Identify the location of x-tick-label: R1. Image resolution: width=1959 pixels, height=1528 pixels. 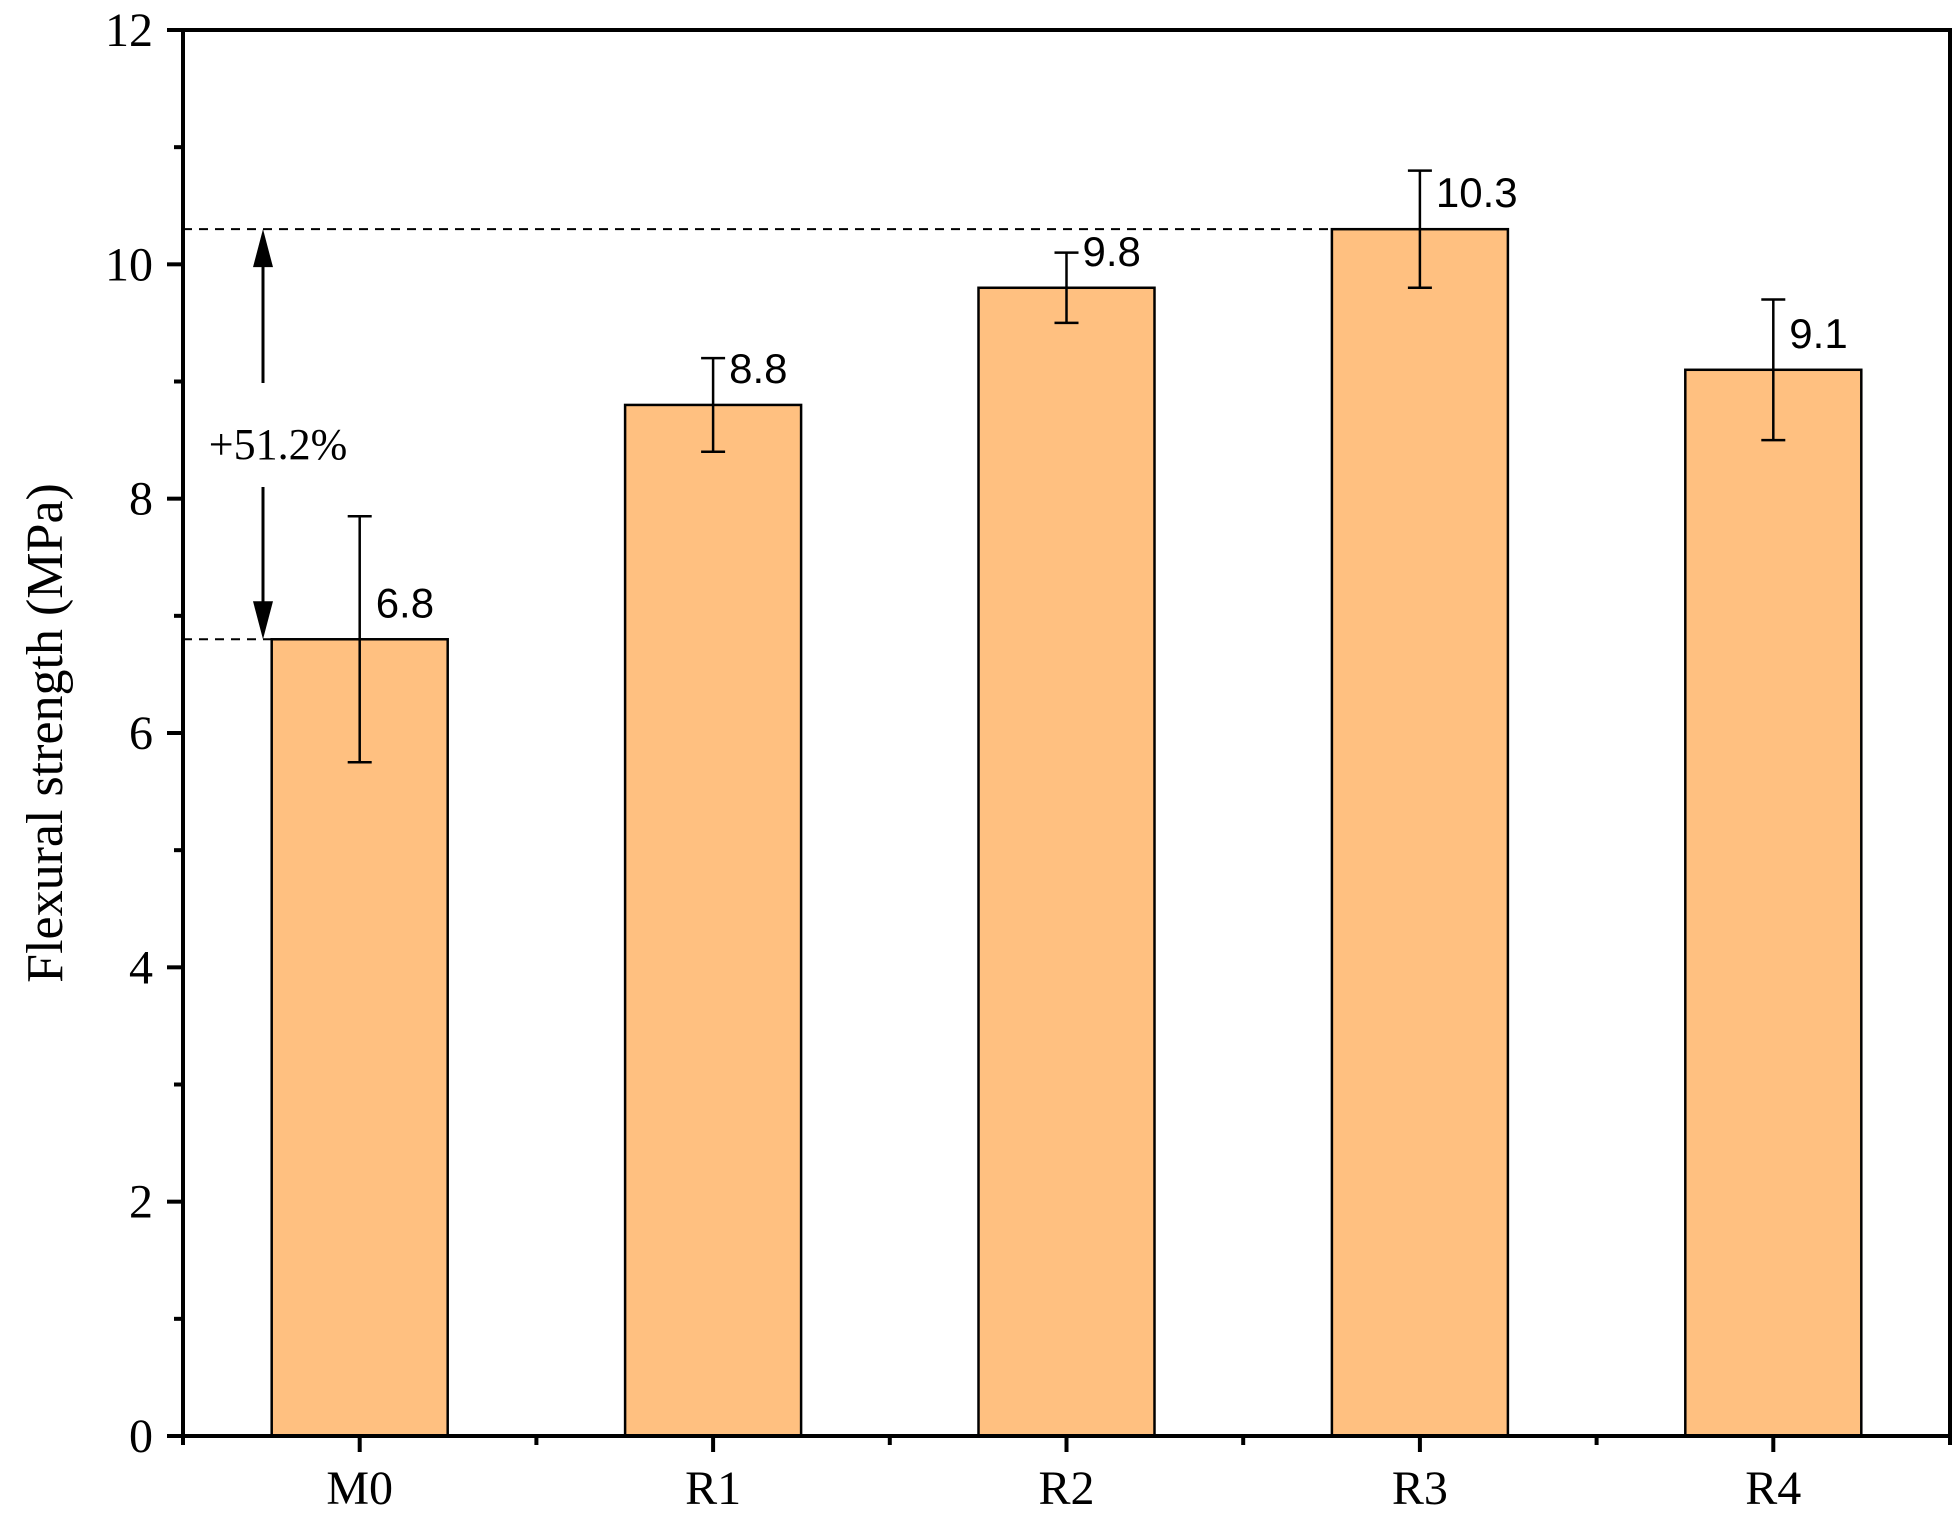
(713, 1488).